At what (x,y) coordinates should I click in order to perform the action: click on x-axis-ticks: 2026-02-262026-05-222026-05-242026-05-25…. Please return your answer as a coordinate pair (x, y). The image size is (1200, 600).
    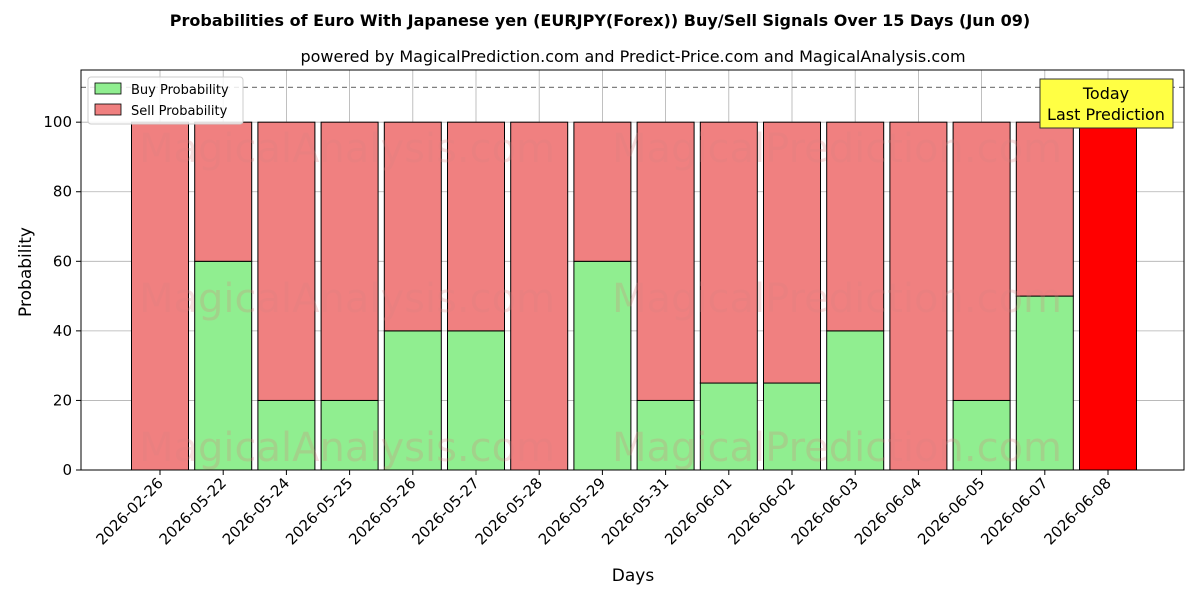
    Looking at the image, I should click on (603, 509).